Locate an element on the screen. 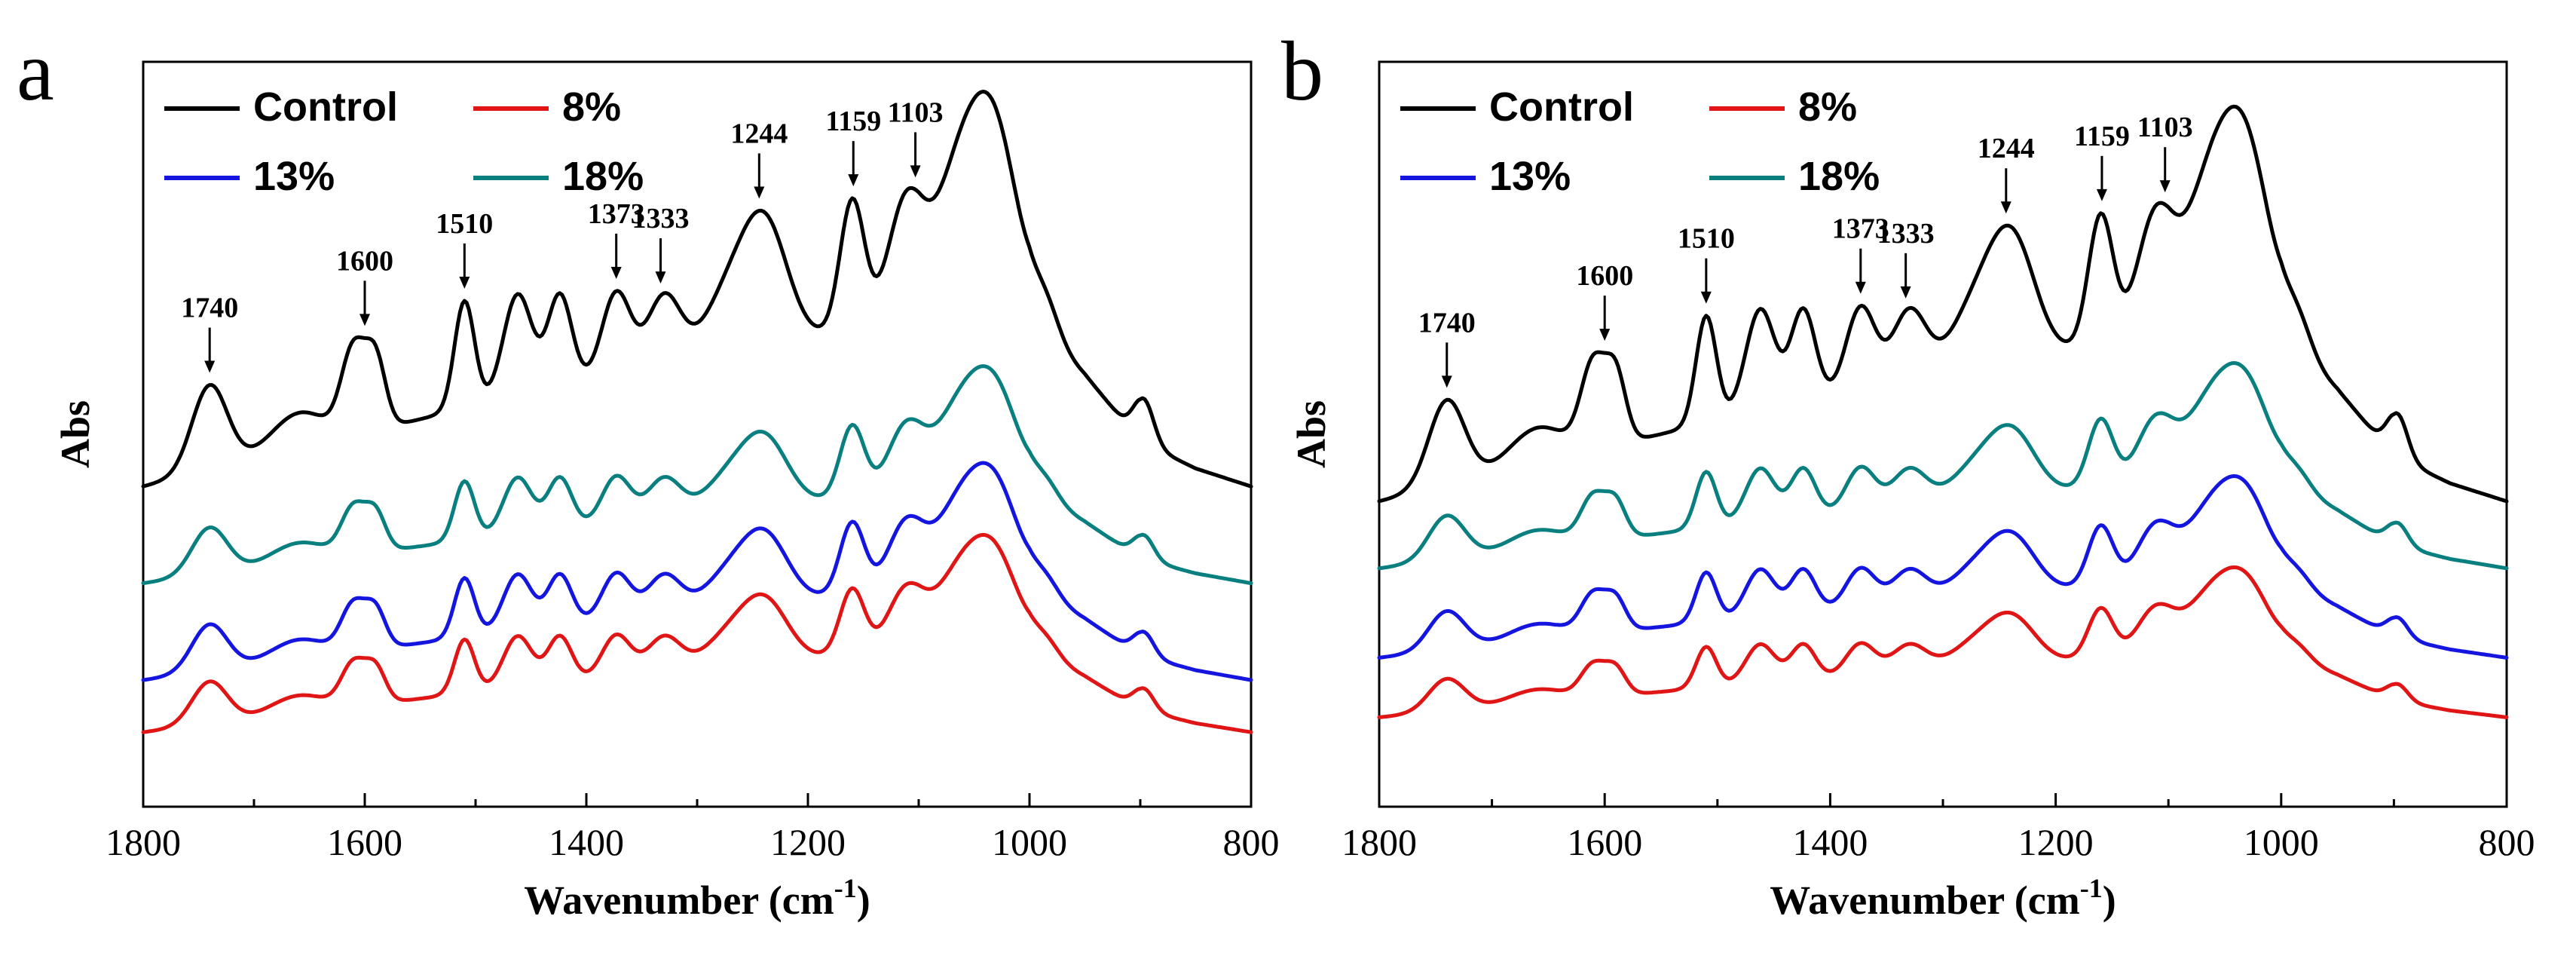 The width and height of the screenshot is (2576, 962). panel-label: a is located at coordinates (35, 71).